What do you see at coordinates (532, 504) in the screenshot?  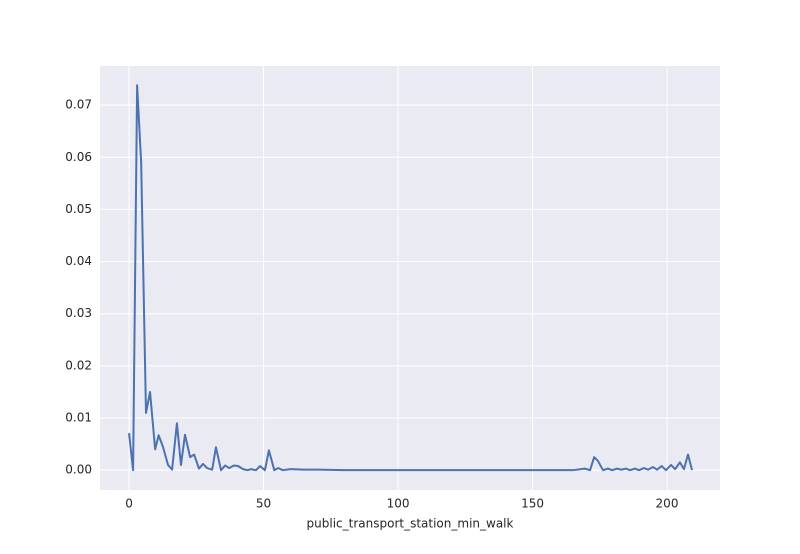 I see `x-tick-label: 150` at bounding box center [532, 504].